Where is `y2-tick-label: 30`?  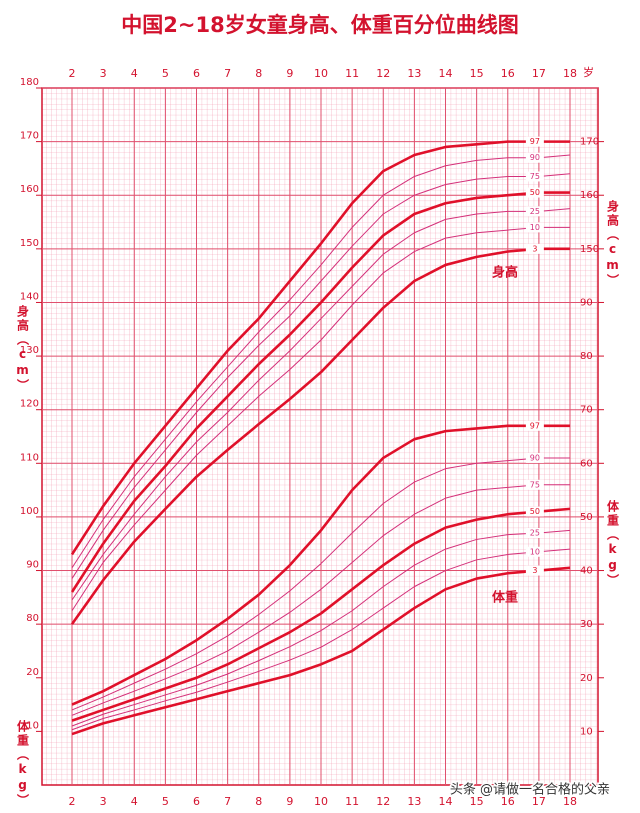 y2-tick-label: 30 is located at coordinates (586, 624).